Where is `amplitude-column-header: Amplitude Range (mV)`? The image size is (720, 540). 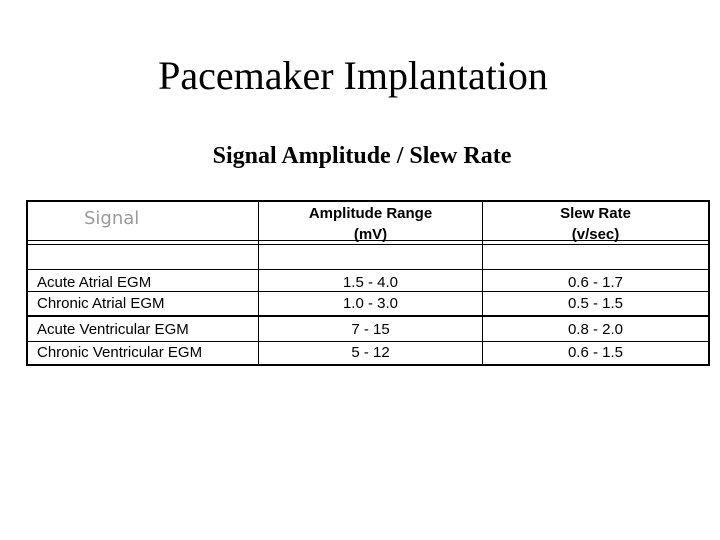
amplitude-column-header: Amplitude Range (mV) is located at coordinates (370, 224).